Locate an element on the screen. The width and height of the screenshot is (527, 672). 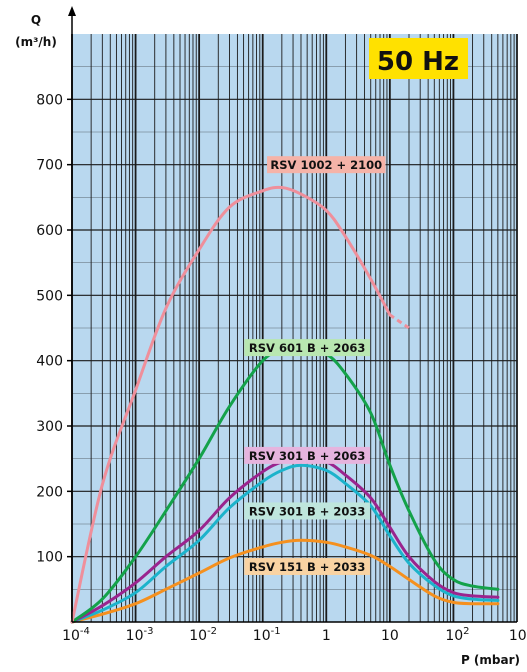
series-label-rsv-301-b-2063: RSV 301 B + 2063 is located at coordinates (307, 455).